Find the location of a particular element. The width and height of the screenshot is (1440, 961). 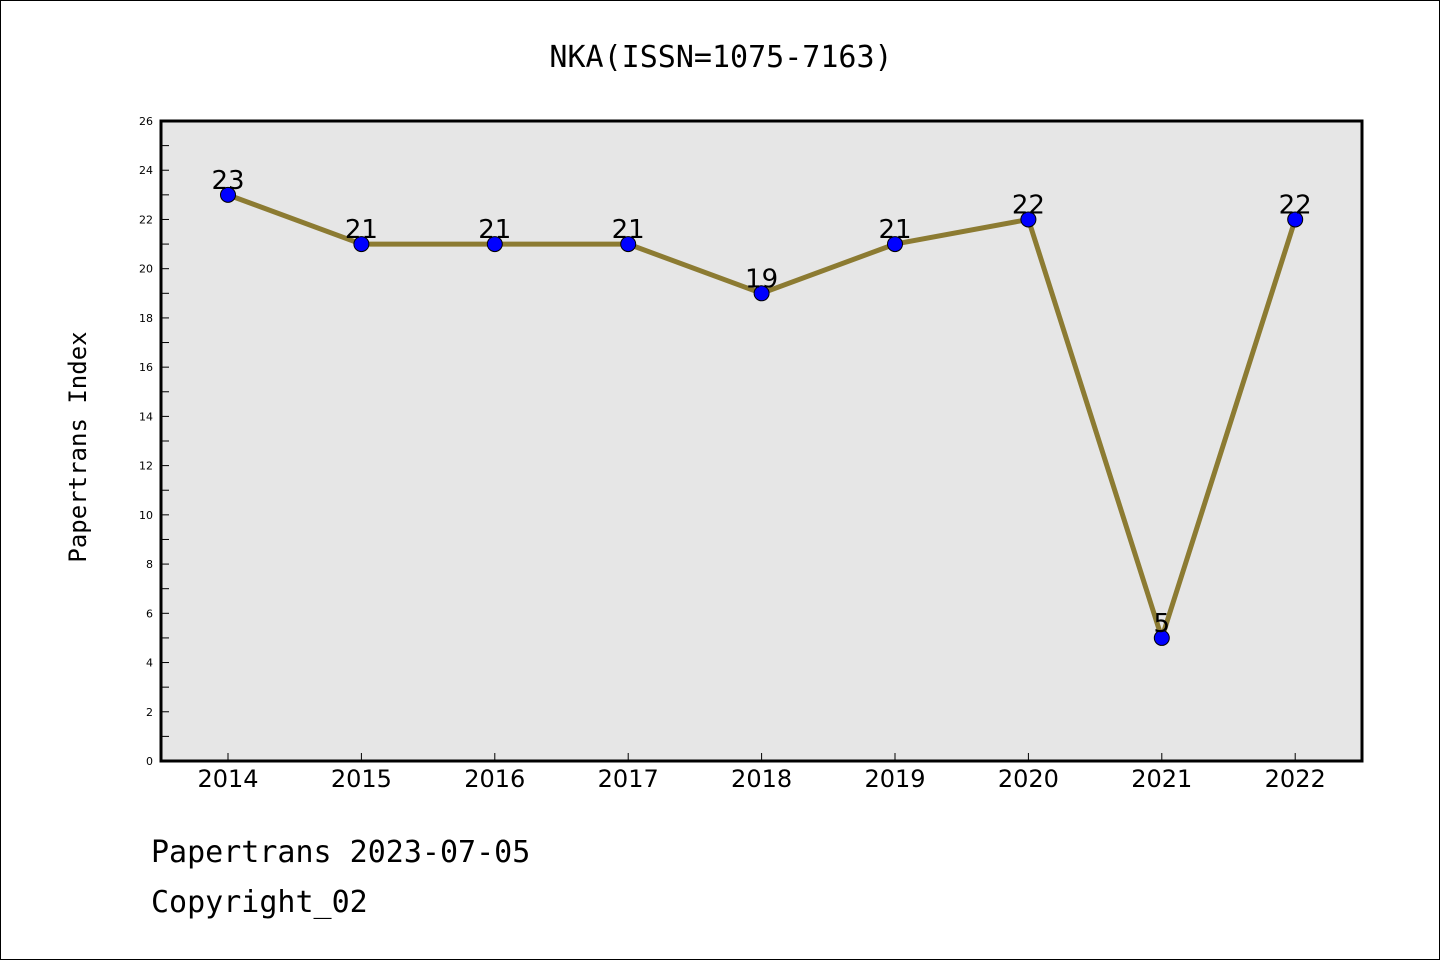

y-tick-label: 4 is located at coordinates (149, 663).